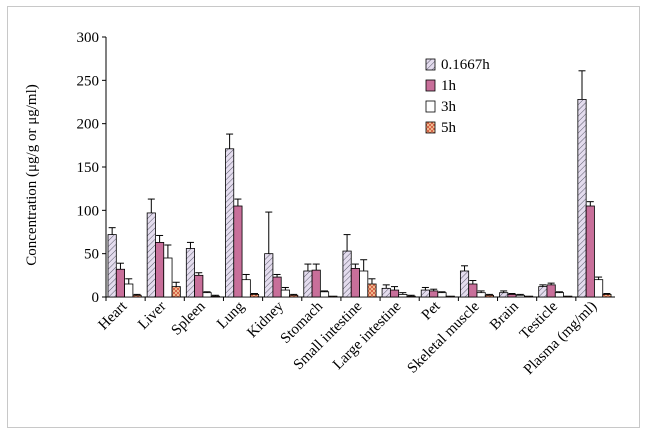 This screenshot has height=434, width=645. Describe the element at coordinates (269, 275) in the screenshot. I see `bar-kidney-0-1667h` at that location.